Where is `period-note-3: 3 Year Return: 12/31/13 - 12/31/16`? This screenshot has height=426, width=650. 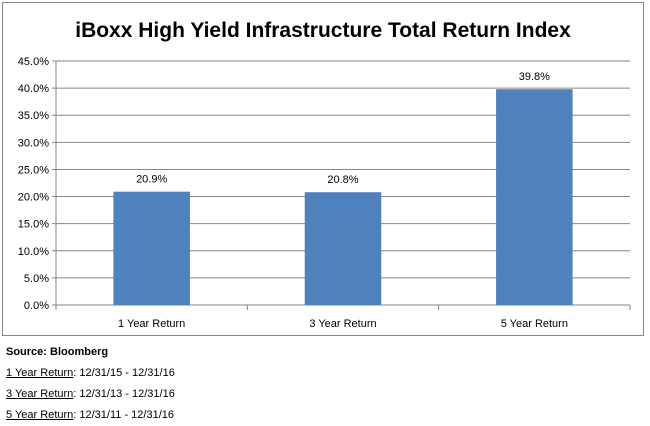 period-note-3: 3 Year Return: 12/31/13 - 12/31/16 is located at coordinates (90, 394).